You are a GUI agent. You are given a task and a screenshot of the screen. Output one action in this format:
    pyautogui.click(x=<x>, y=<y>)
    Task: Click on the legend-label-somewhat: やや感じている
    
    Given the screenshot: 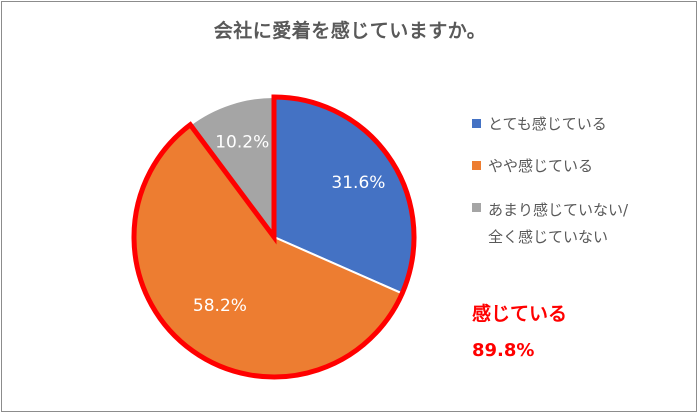 What is the action you would take?
    pyautogui.click(x=541, y=166)
    